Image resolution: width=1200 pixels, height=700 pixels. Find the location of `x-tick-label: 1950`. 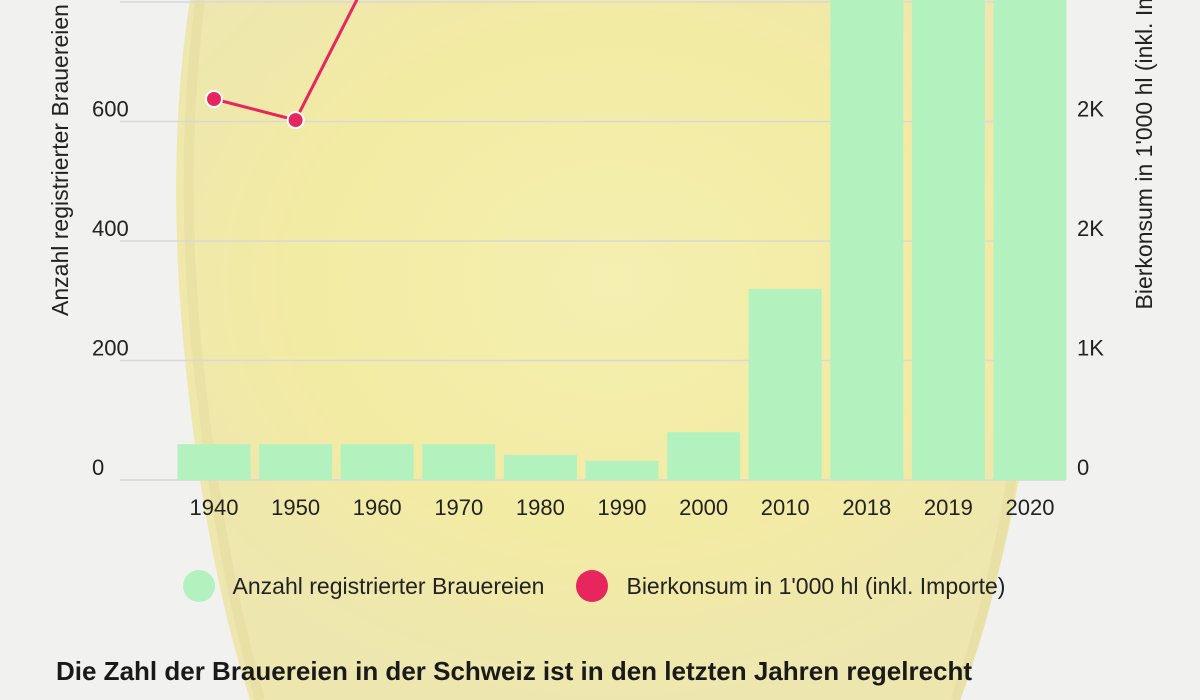

x-tick-label: 1950 is located at coordinates (295, 507).